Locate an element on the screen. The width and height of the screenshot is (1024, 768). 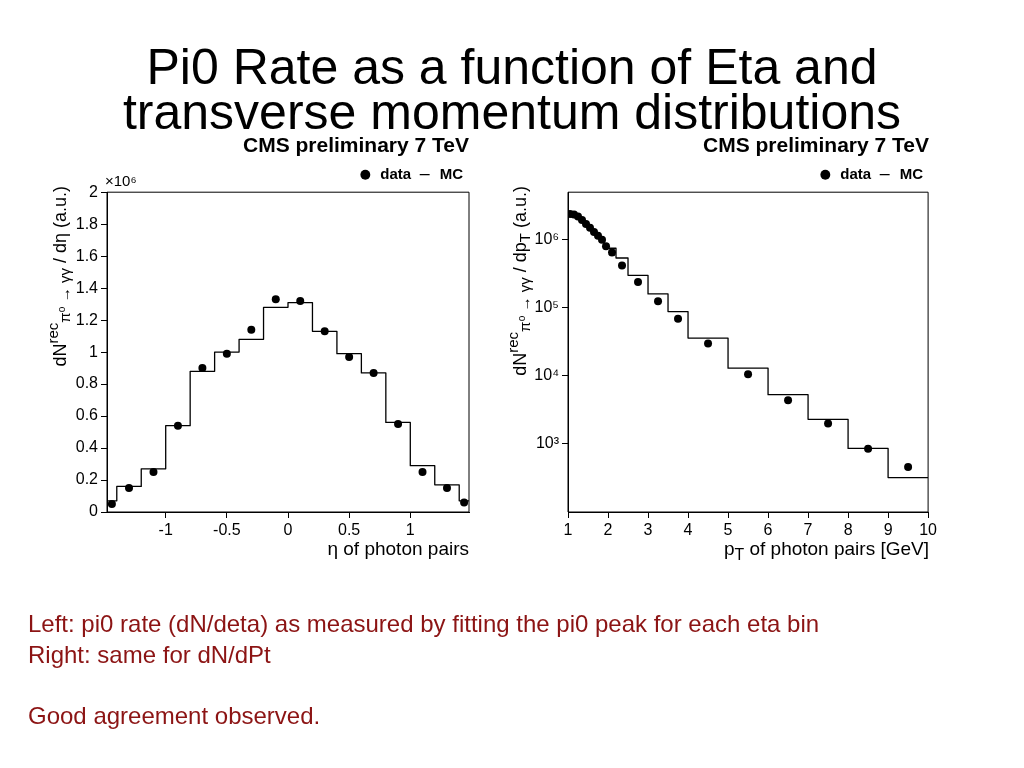
text: Good agreement observed. is located at coordinates (175, 716).